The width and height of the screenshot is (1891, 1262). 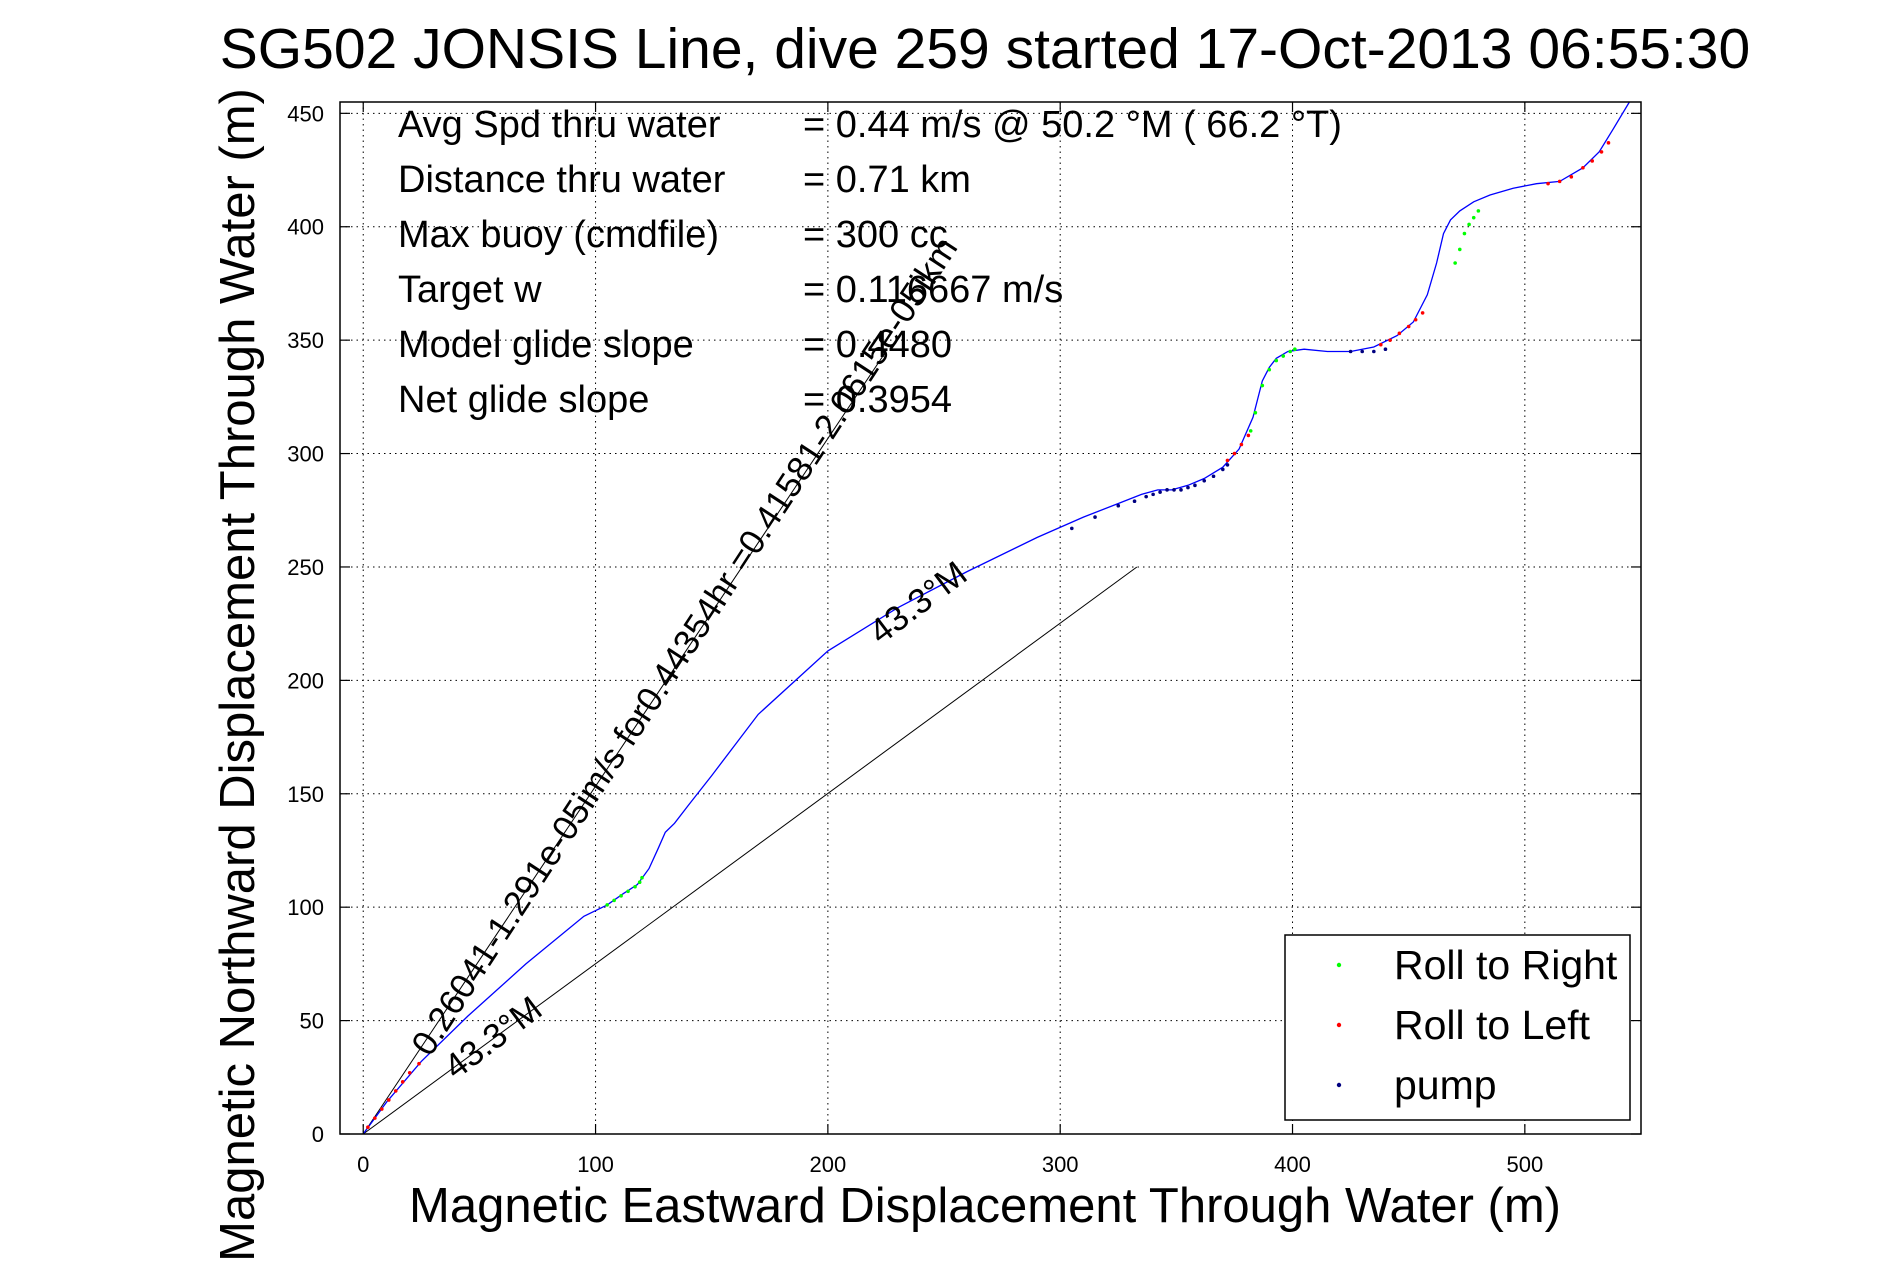 What do you see at coordinates (1506, 965) in the screenshot?
I see `legend-label: Roll to Right` at bounding box center [1506, 965].